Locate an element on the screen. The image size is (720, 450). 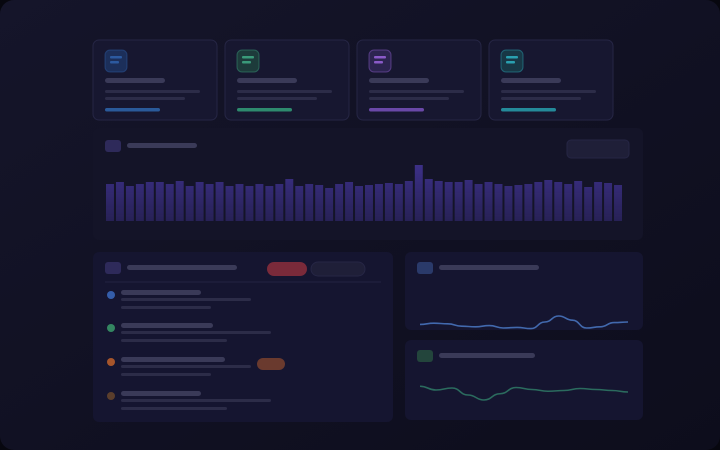
tab-active is located at coordinates (287, 269).